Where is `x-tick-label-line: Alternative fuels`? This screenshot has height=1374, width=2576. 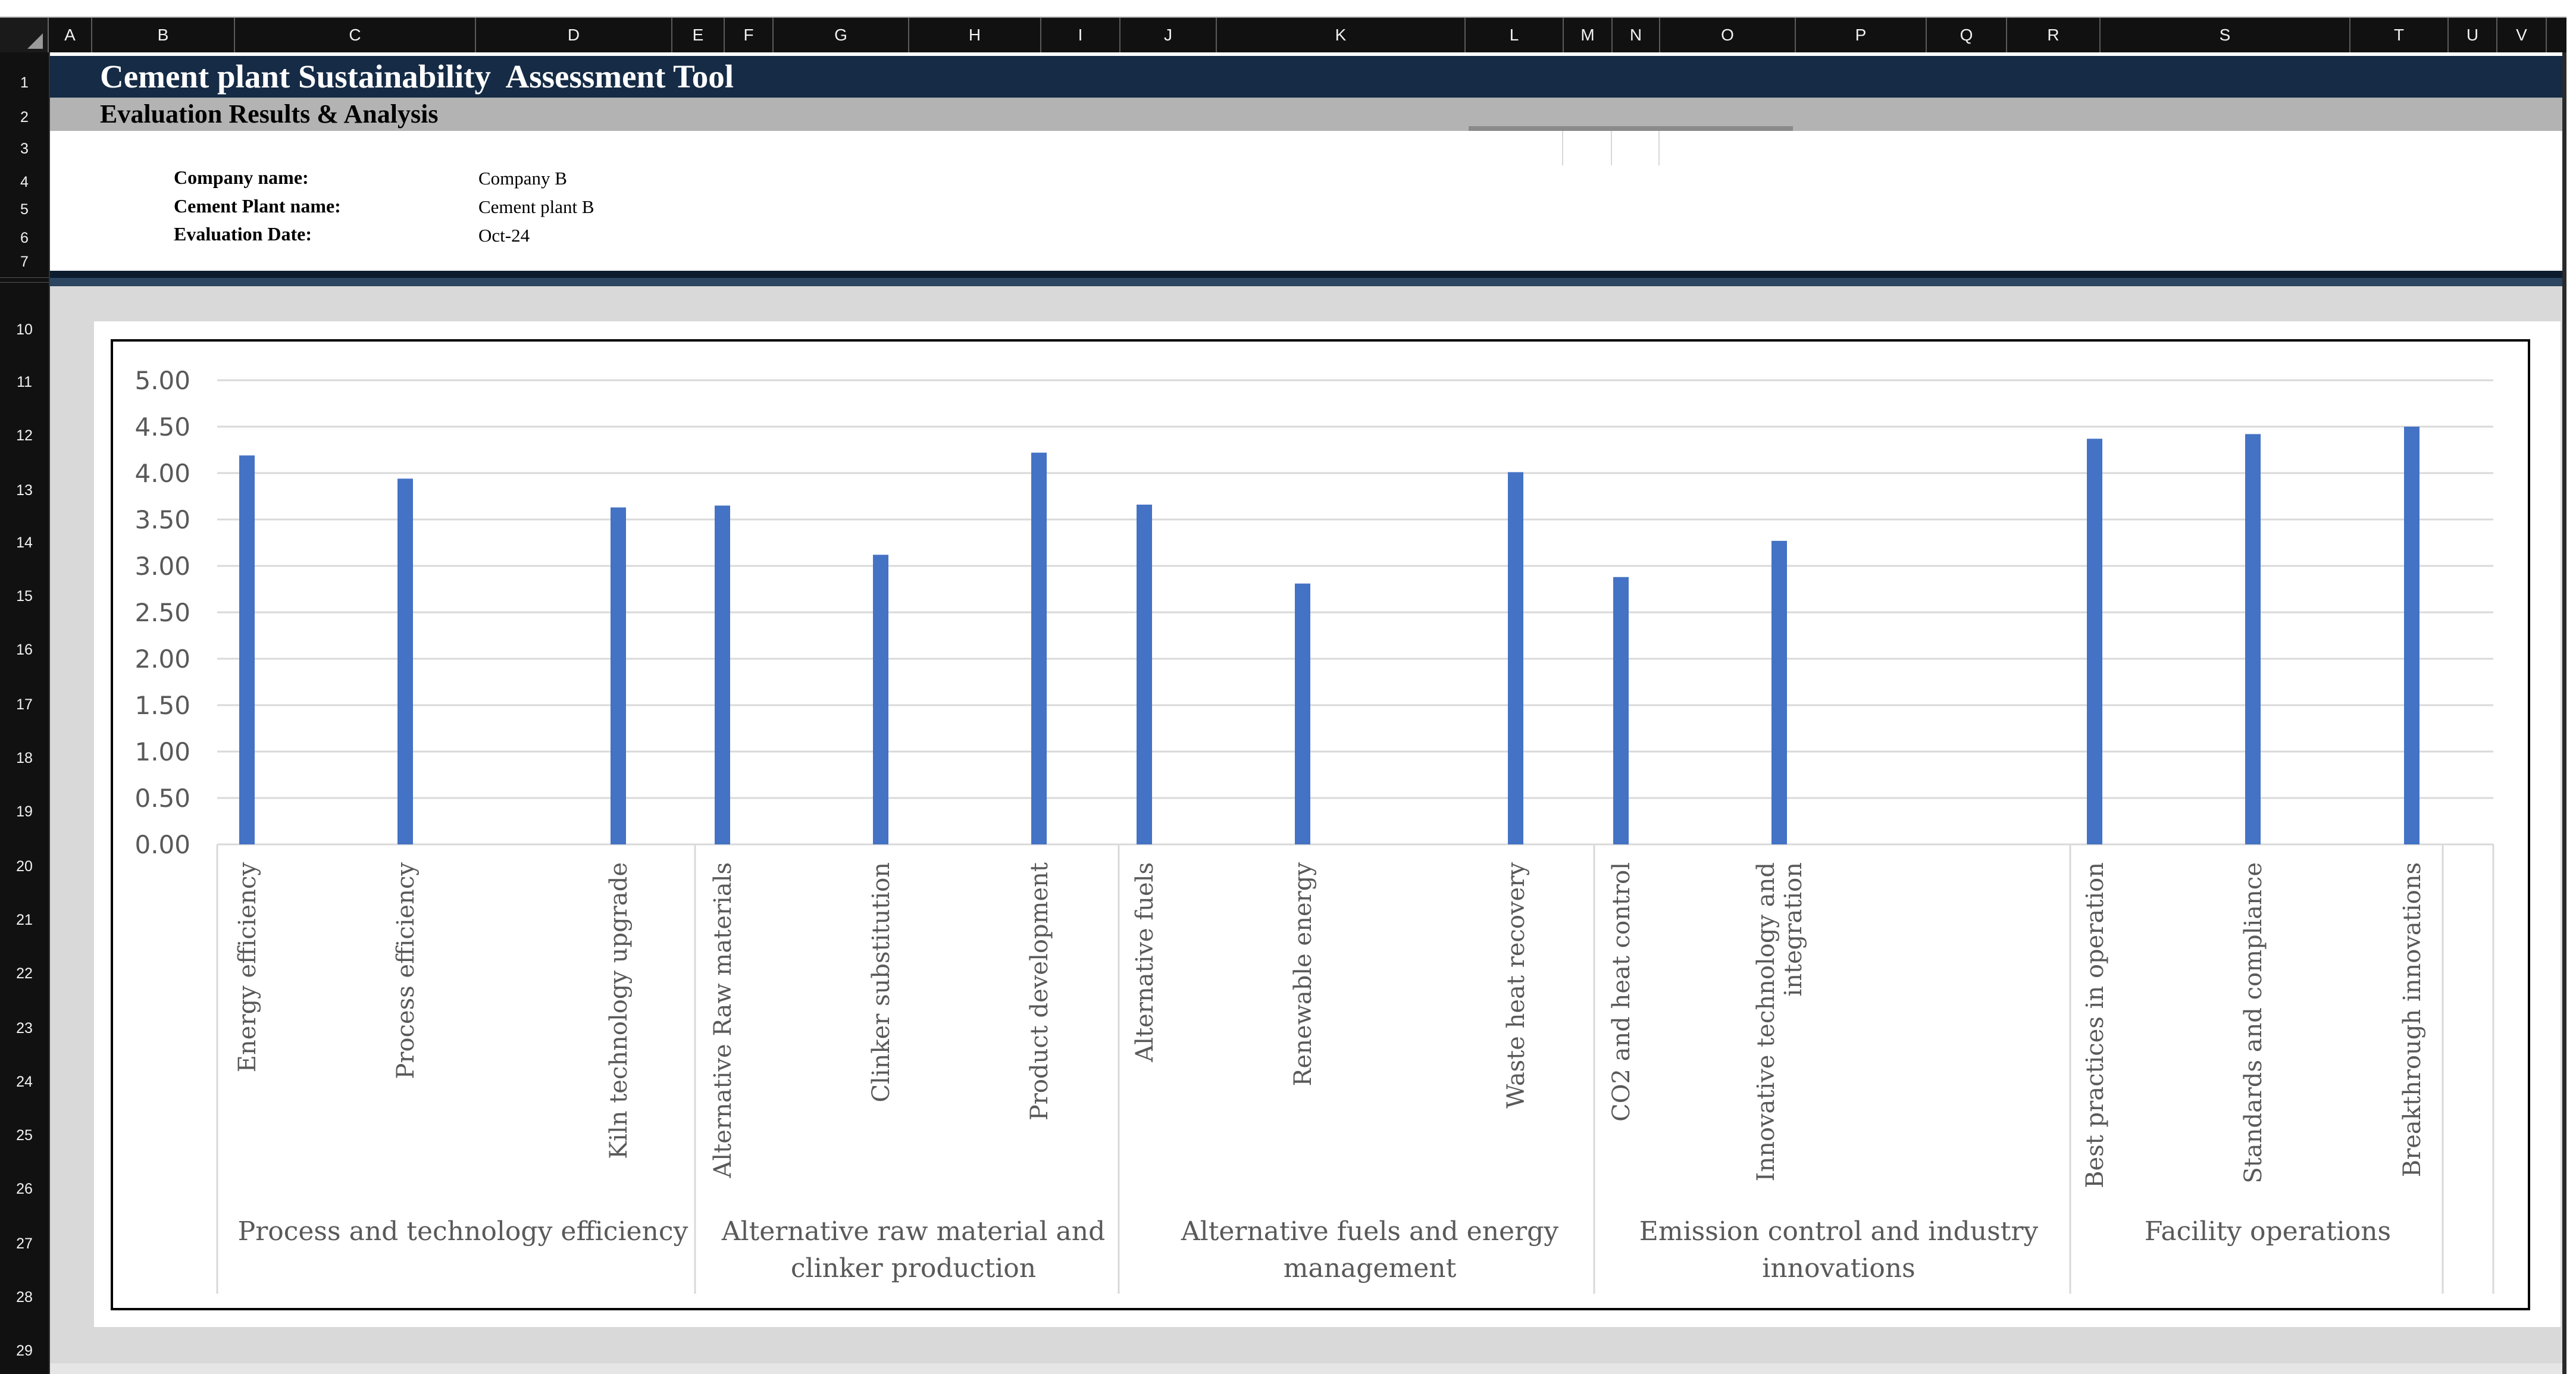 x-tick-label-line: Alternative fuels is located at coordinates (1145, 962).